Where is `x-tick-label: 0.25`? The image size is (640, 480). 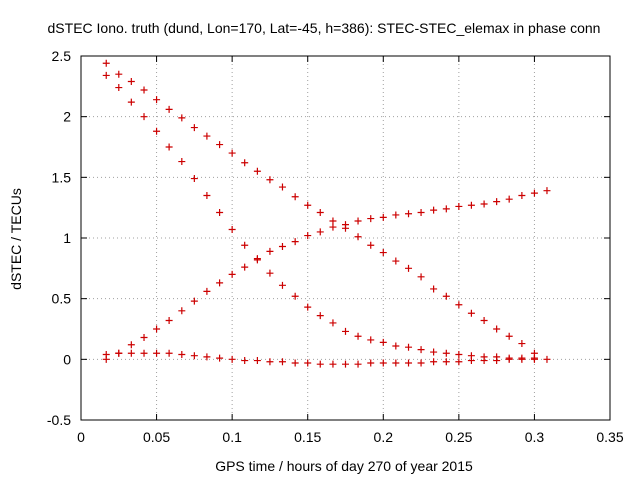
x-tick-label: 0.25 is located at coordinates (458, 437).